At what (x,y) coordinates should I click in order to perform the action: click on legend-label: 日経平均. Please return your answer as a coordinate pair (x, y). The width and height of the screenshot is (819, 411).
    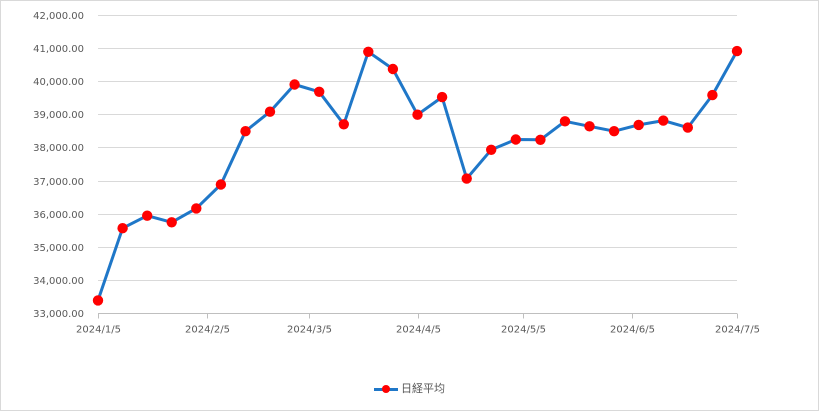
    Looking at the image, I should click on (423, 388).